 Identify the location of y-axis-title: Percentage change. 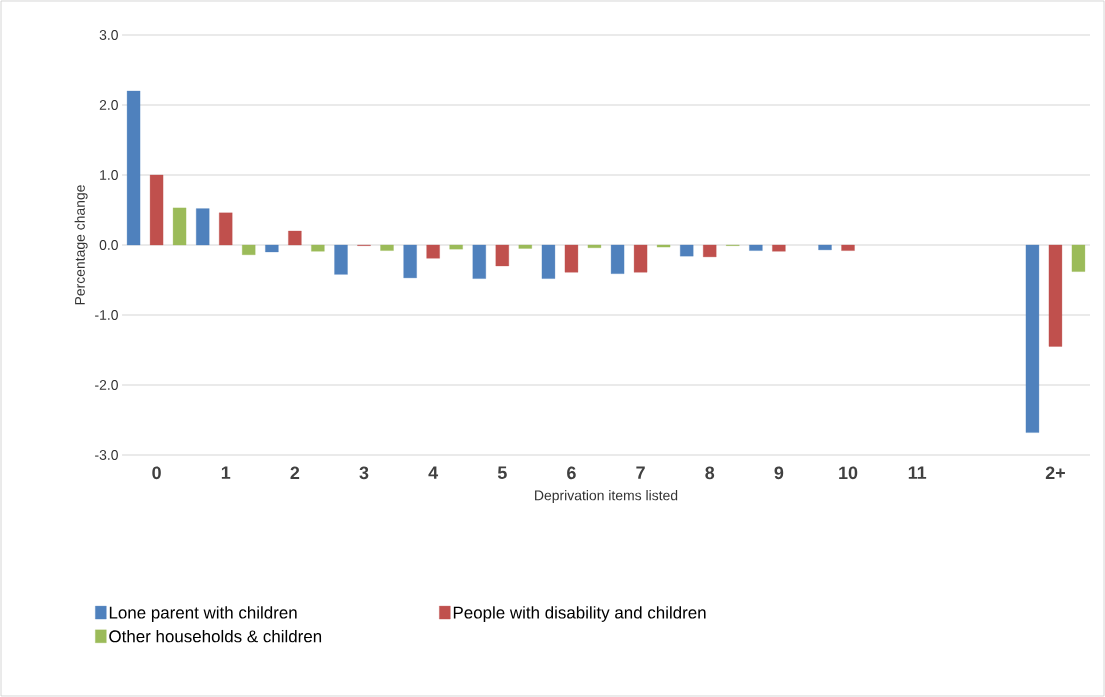
(81, 245).